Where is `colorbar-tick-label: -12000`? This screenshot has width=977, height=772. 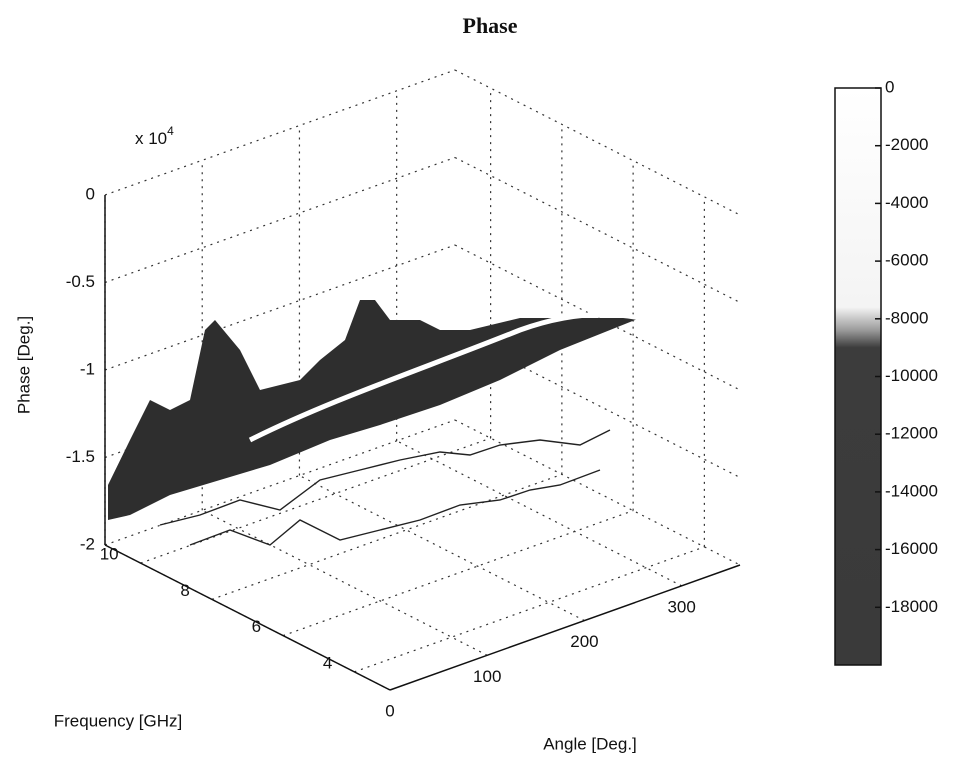 colorbar-tick-label: -12000 is located at coordinates (911, 433).